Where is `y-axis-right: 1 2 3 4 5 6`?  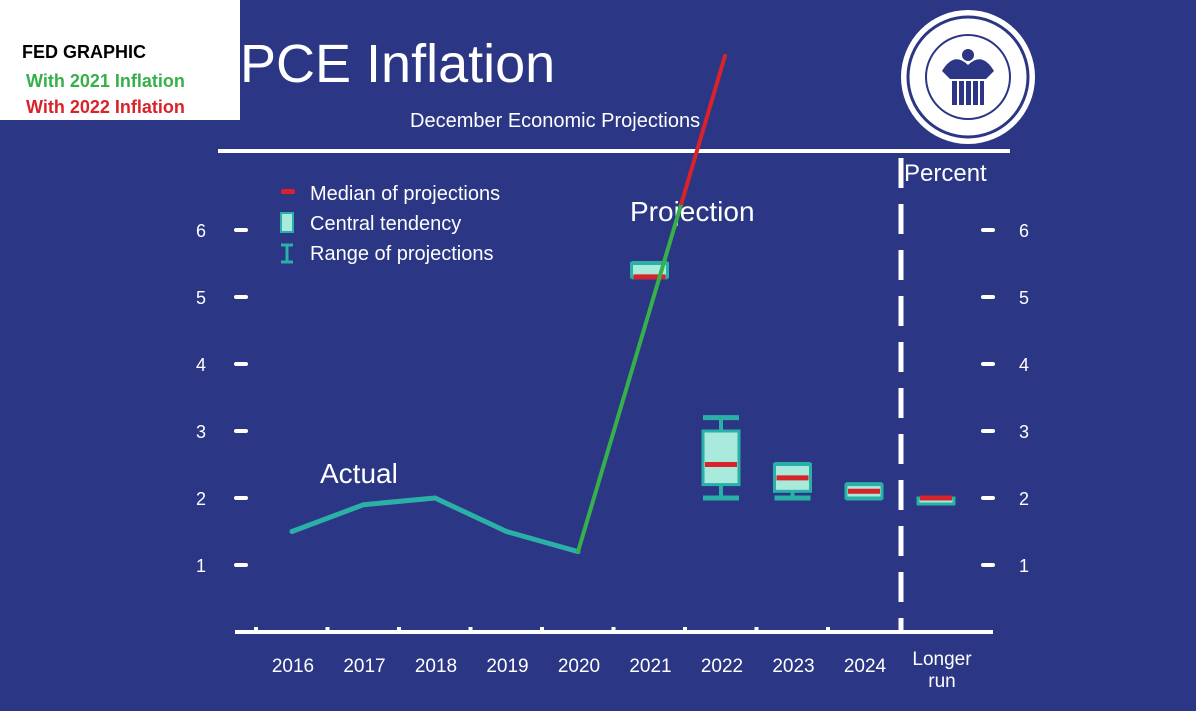 y-axis-right: 1 2 3 4 5 6 is located at coordinates (1005, 398).